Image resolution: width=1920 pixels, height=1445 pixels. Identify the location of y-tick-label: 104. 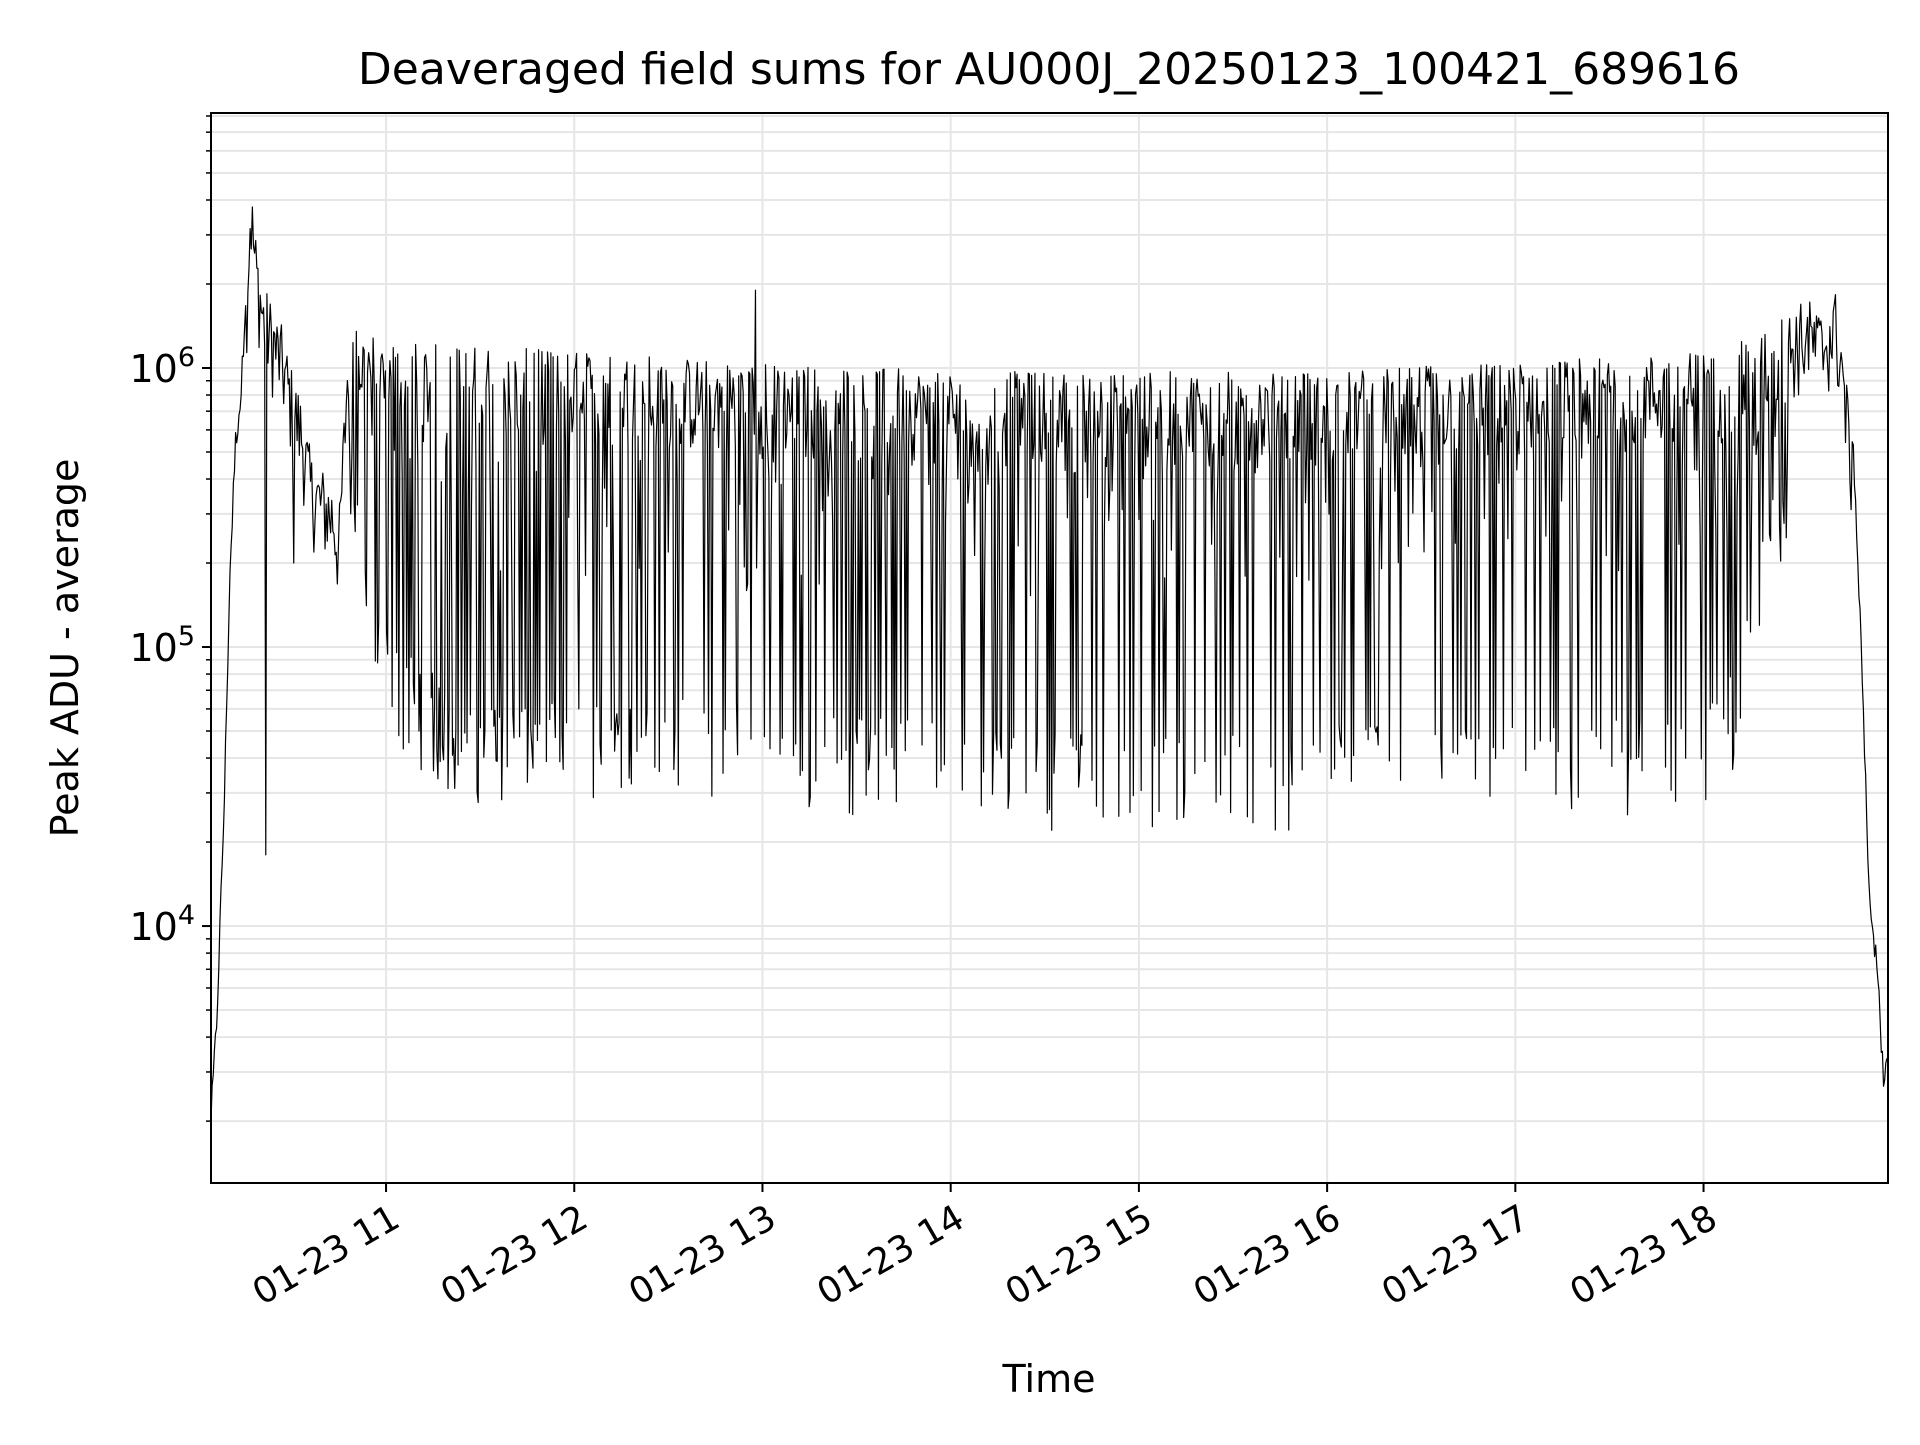
(162, 924).